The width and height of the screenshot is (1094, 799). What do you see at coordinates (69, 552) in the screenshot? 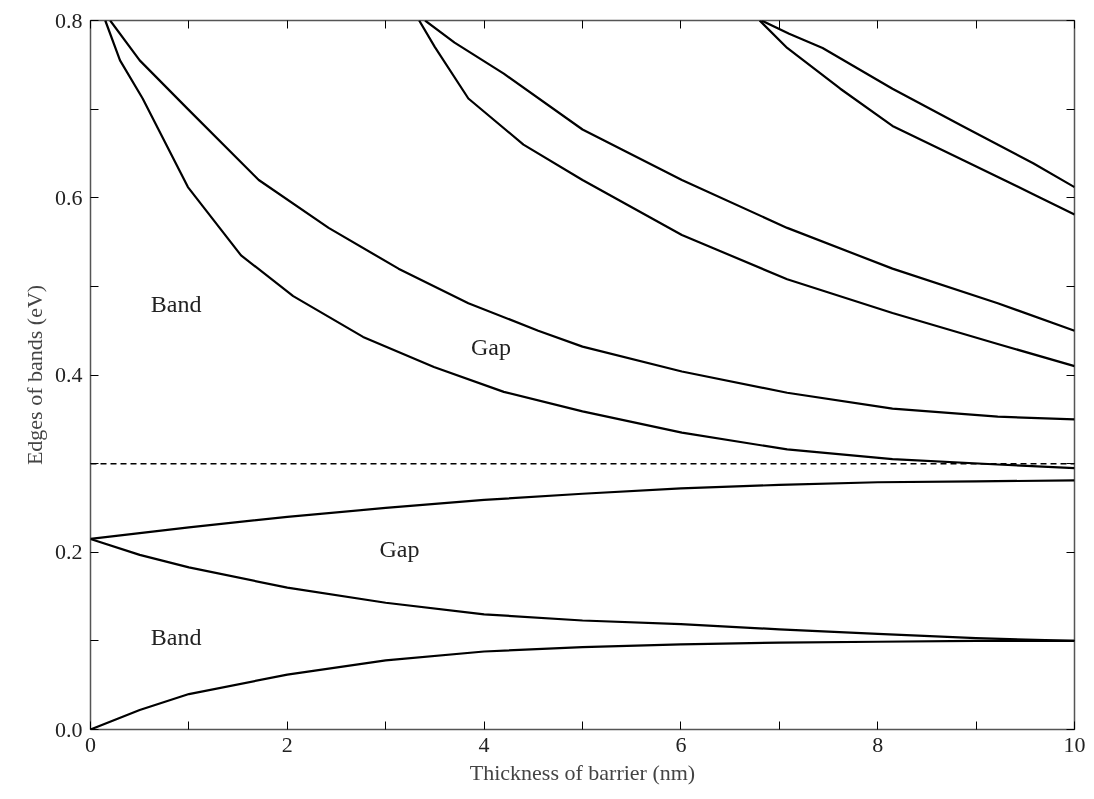
I see `y-tick-label: 0.2` at bounding box center [69, 552].